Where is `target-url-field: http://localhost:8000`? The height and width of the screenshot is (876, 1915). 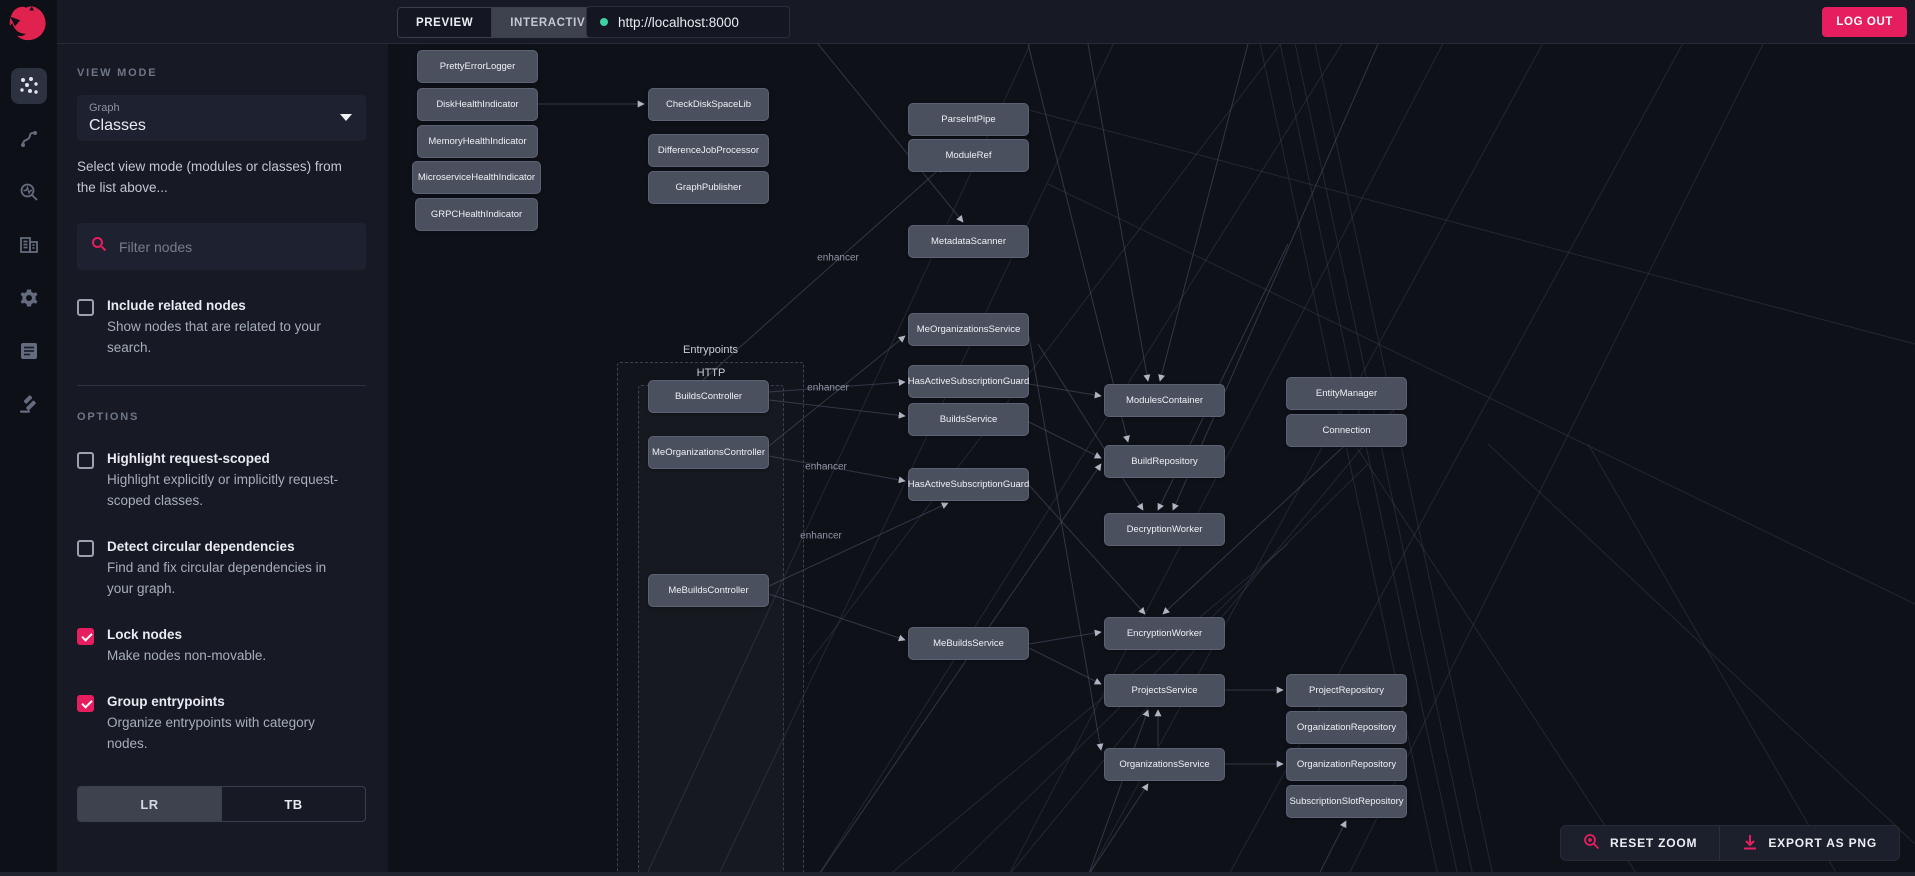 target-url-field: http://localhost:8000 is located at coordinates (688, 22).